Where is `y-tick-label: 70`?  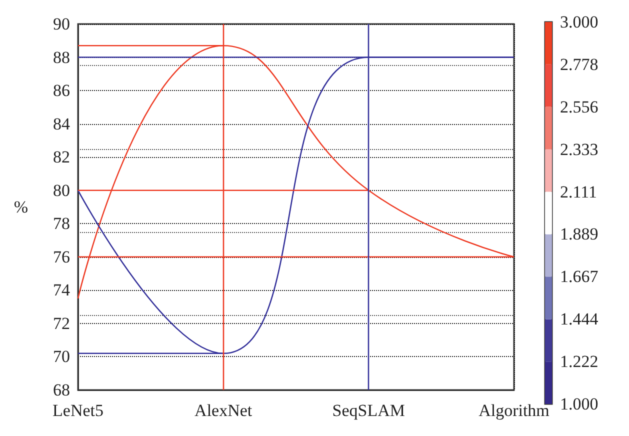 y-tick-label: 70 is located at coordinates (61, 356).